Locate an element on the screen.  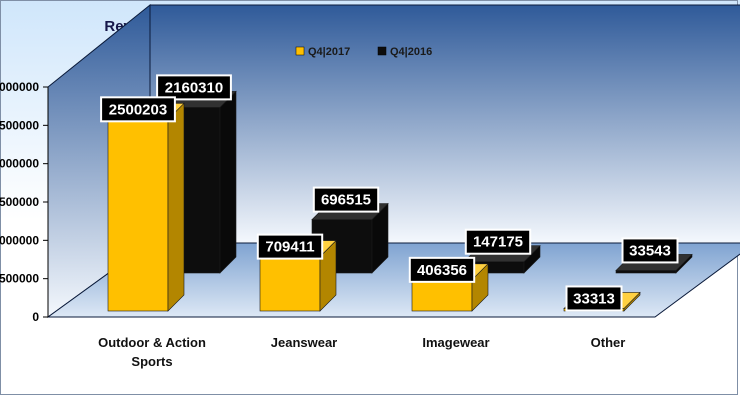
y-tick-label: 2000000 is located at coordinates (19, 164).